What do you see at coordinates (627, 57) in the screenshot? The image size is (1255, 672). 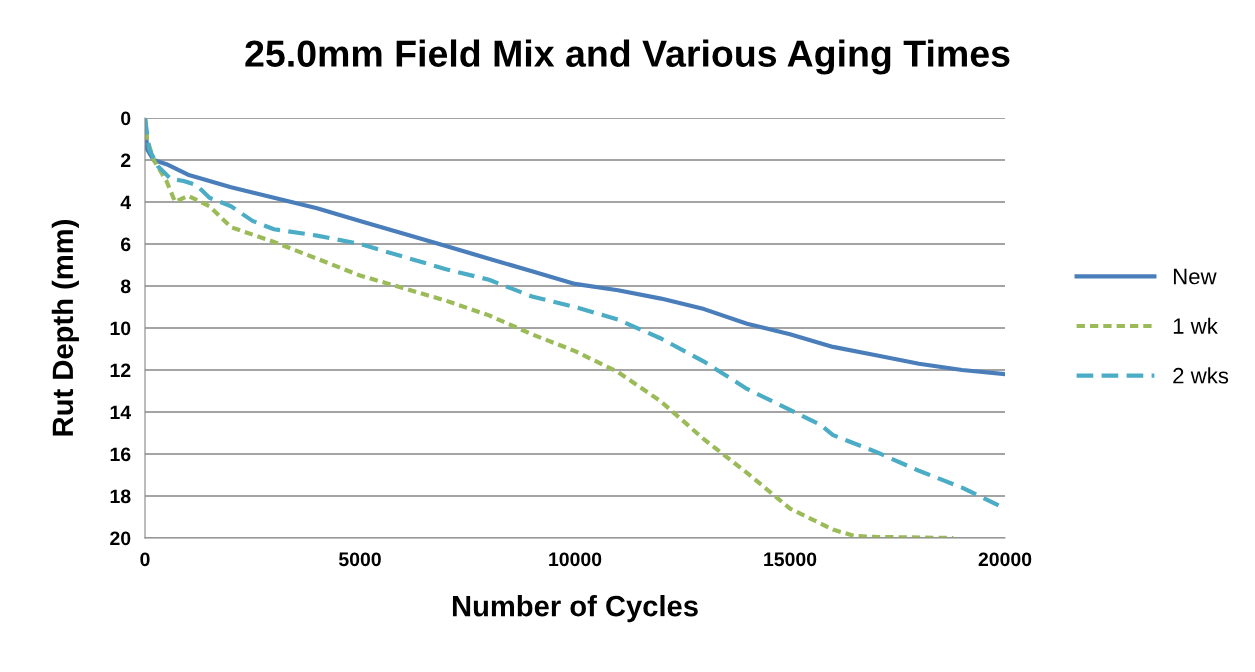 I see `chart-title: 25.0mm Field Mix and Various Aging Times` at bounding box center [627, 57].